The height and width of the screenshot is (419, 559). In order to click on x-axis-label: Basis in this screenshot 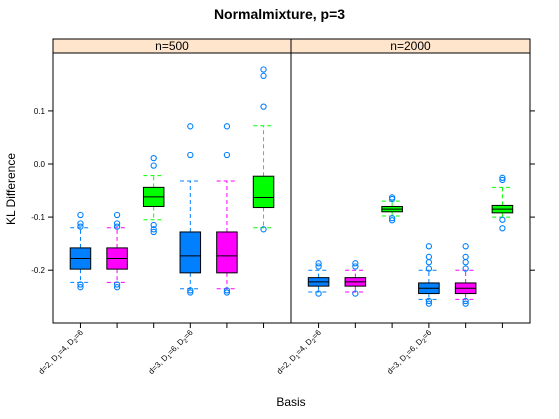, I will do `click(290, 402)`.